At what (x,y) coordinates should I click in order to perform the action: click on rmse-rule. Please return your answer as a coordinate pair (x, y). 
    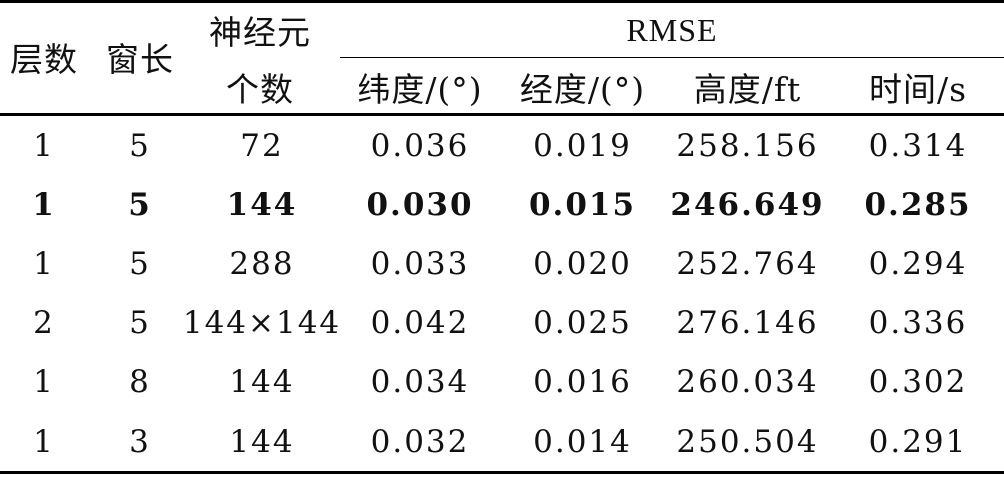
    Looking at the image, I should click on (672, 57).